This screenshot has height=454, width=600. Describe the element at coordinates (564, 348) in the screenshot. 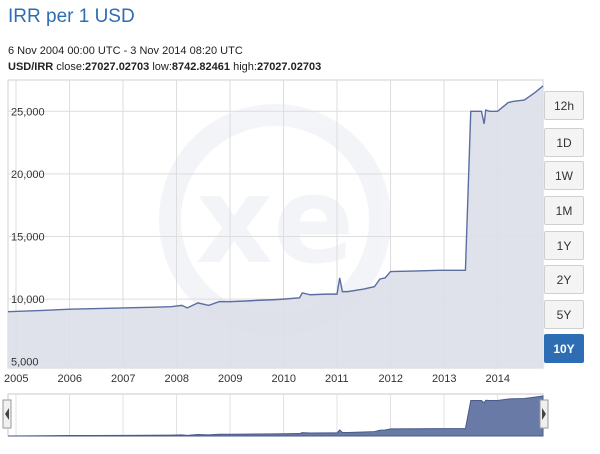

I see `range-button-10y: 10Y` at that location.